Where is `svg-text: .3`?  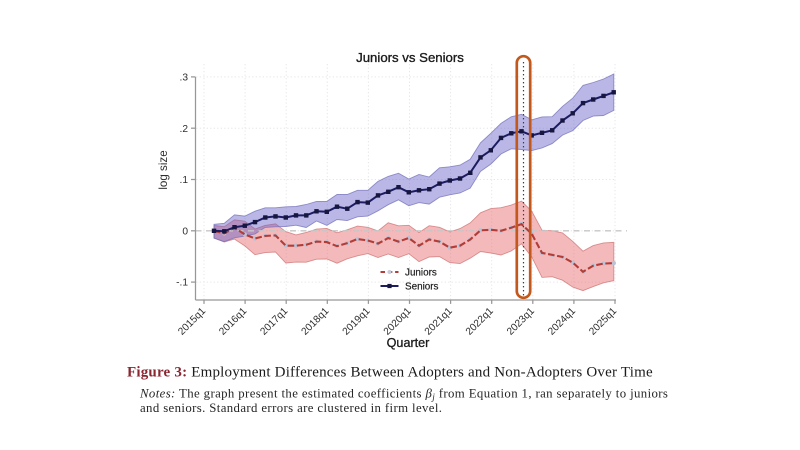
svg-text: .3 is located at coordinates (184, 78).